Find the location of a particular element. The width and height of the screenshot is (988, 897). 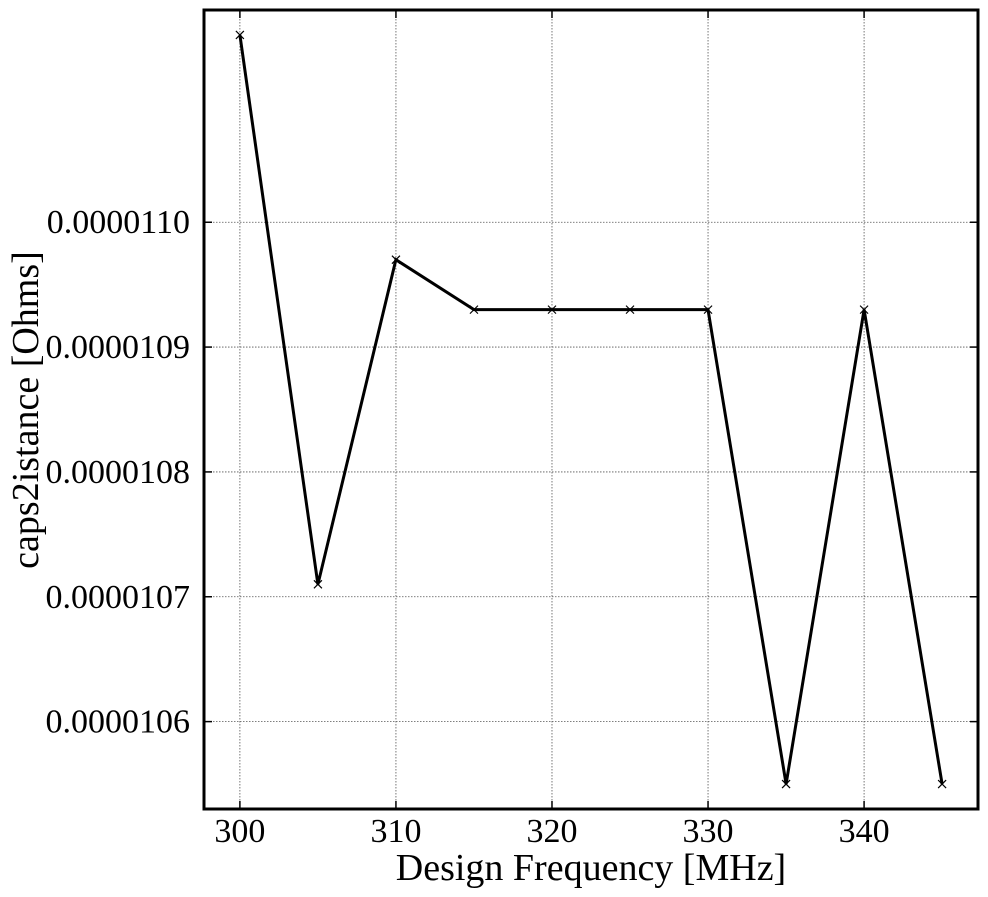

y-tick-label: 0.0000109 is located at coordinates (118, 347).